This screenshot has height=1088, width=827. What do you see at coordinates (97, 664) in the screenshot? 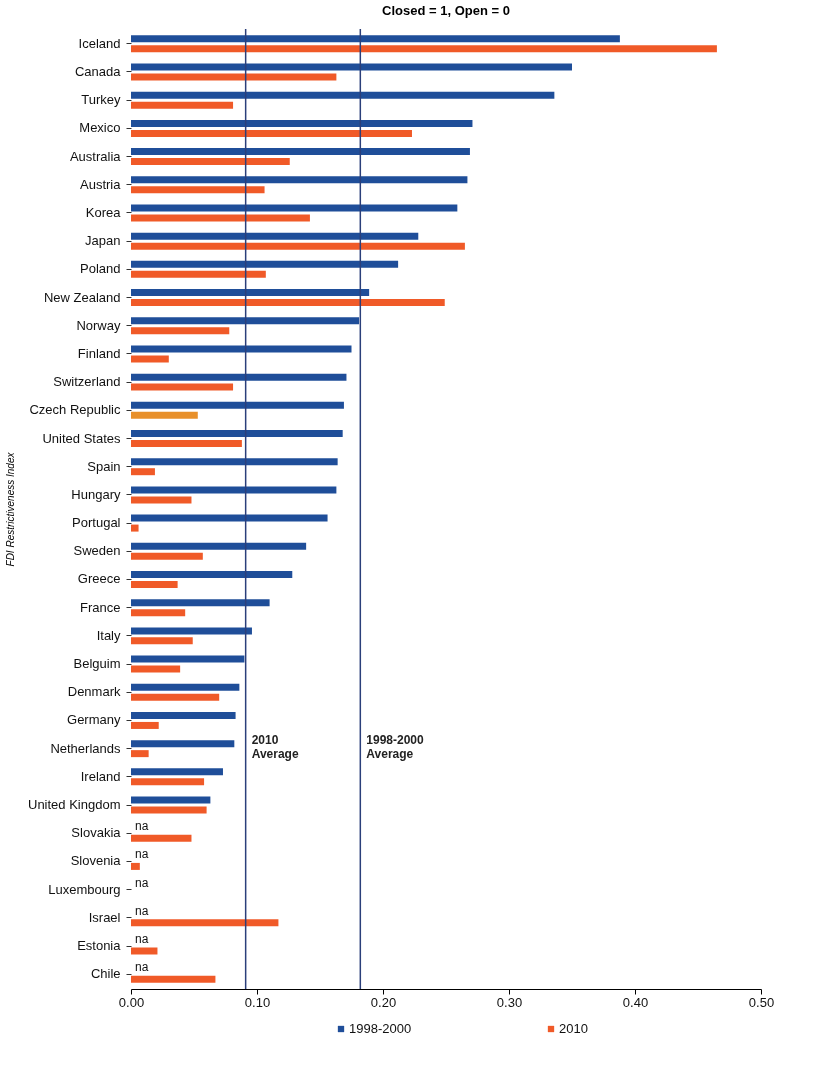
I see `y-tick-label: Belguim` at bounding box center [97, 664].